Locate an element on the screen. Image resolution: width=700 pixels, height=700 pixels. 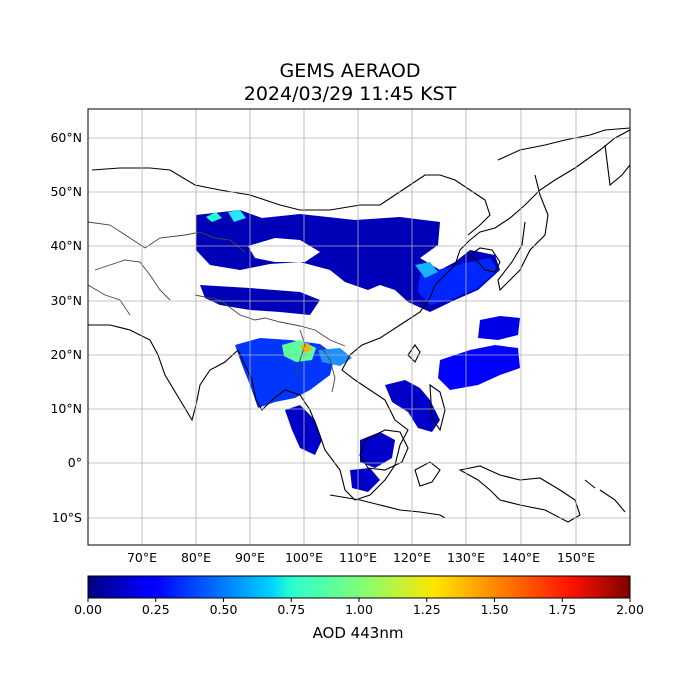
lon-tick-label: 140°E is located at coordinates (520, 557).